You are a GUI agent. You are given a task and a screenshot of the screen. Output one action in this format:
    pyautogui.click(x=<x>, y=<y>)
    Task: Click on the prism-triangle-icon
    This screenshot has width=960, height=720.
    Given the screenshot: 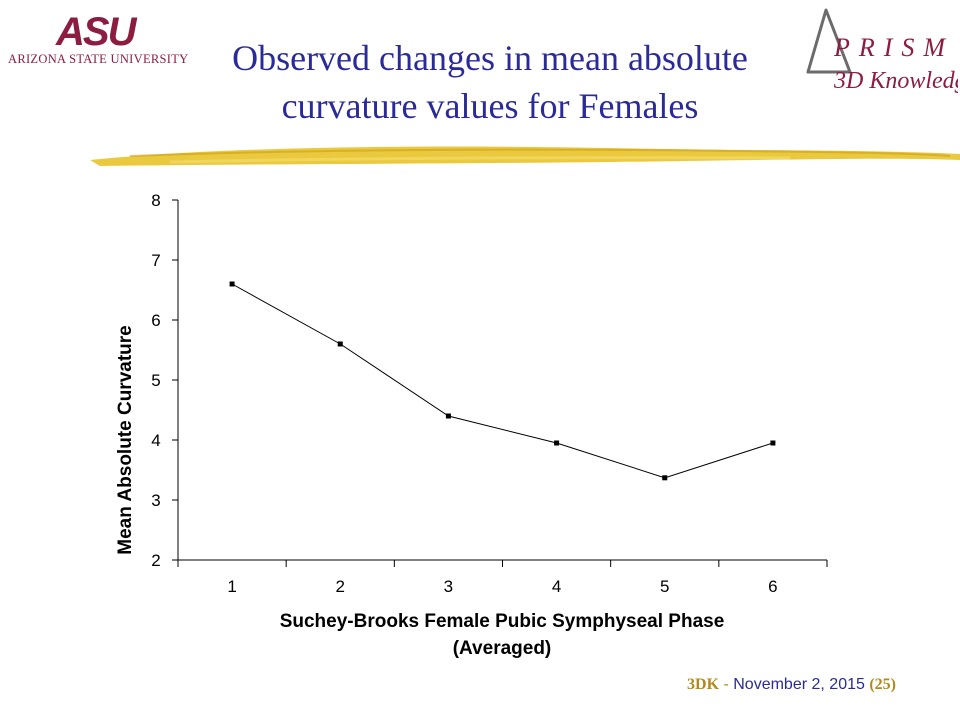 What is the action you would take?
    pyautogui.click(x=829, y=41)
    